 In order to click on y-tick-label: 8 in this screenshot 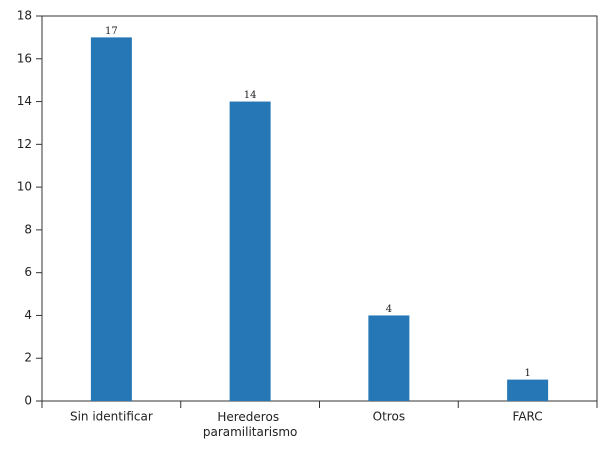, I will do `click(28, 229)`.